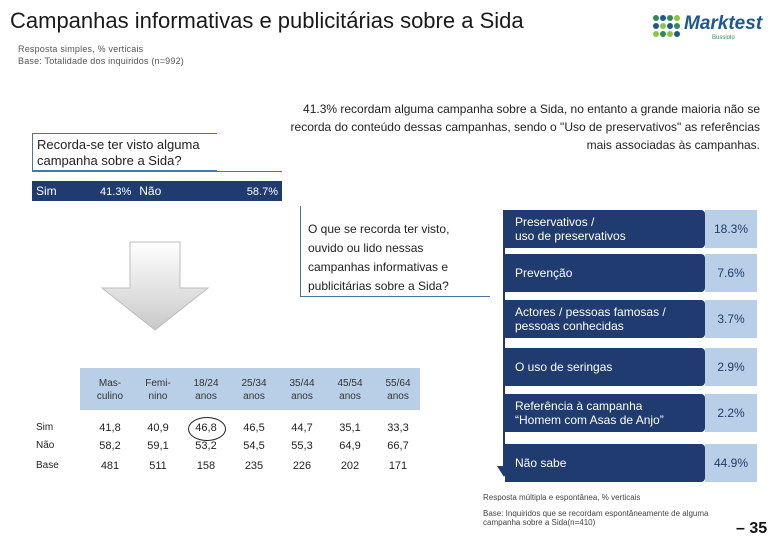 Image resolution: width=780 pixels, height=540 pixels. I want to click on response-label: Preservativos / uso de preservativos, so click(570, 229).